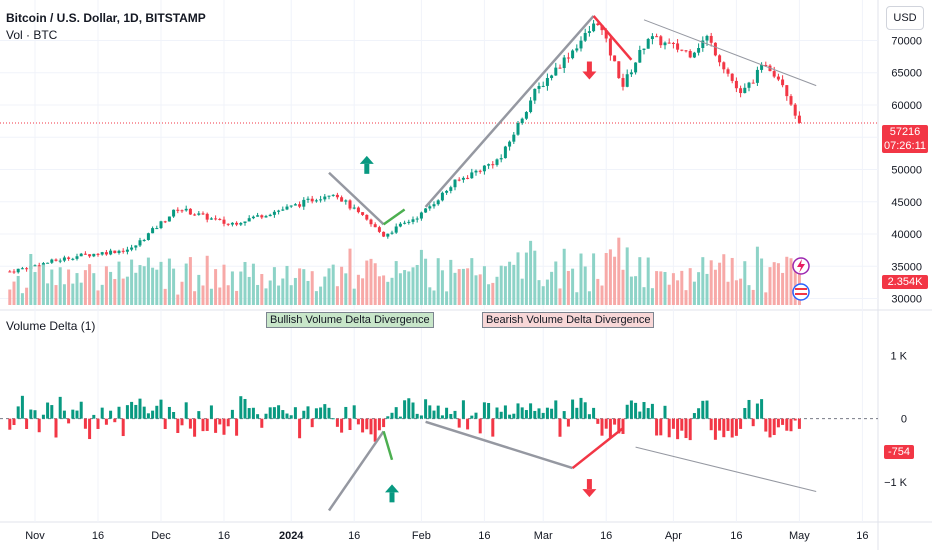  I want to click on down-arrow-icon, so click(589, 70).